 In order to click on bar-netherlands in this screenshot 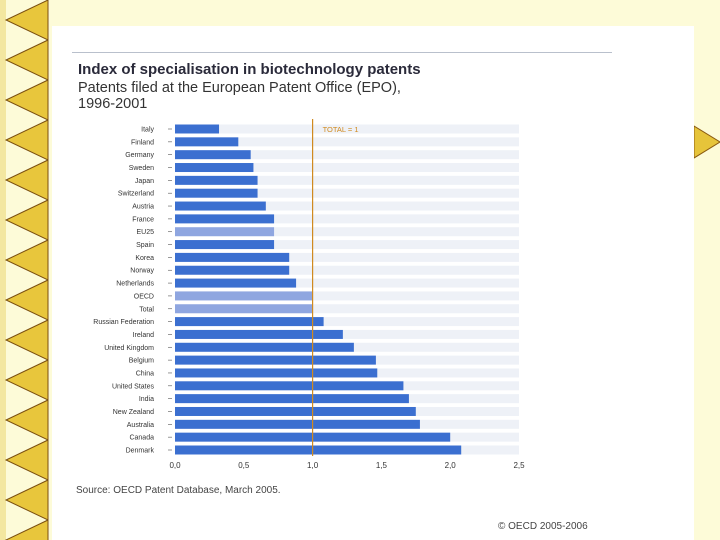, I will do `click(236, 283)`.